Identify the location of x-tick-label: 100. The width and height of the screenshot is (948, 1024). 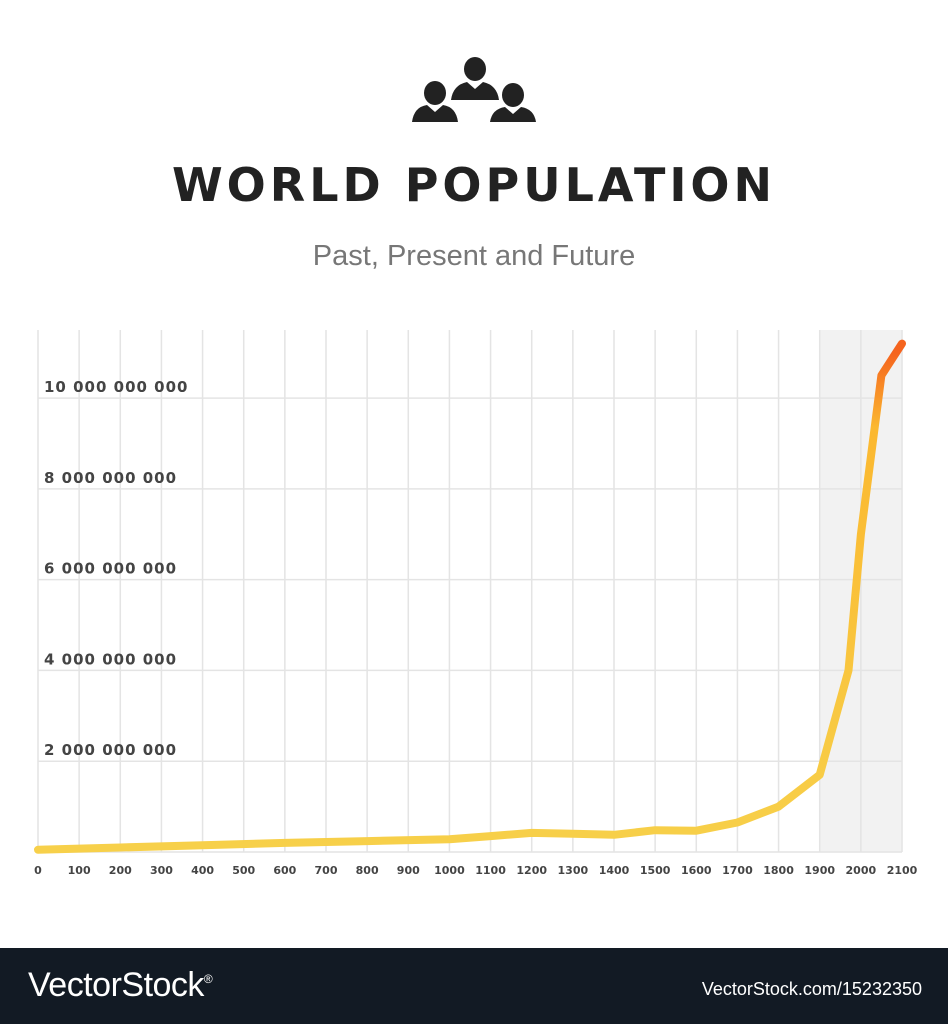
(79, 870).